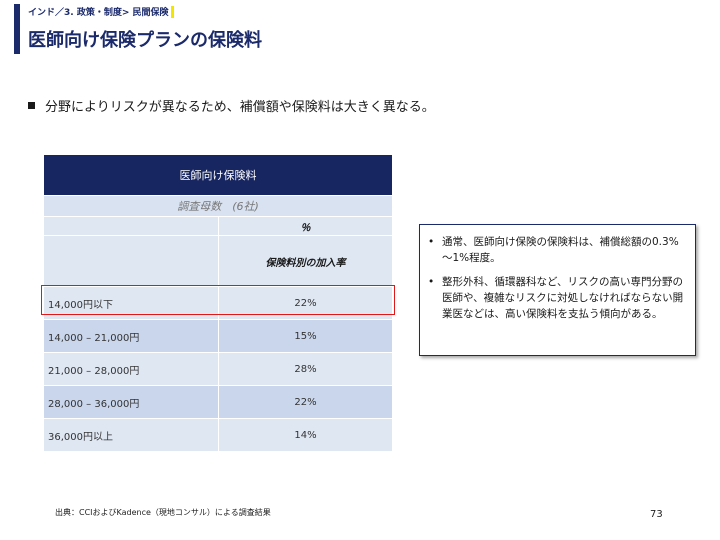 Image resolution: width=720 pixels, height=540 pixels. What do you see at coordinates (305, 402) in the screenshot?
I see `row-value: 22%` at bounding box center [305, 402].